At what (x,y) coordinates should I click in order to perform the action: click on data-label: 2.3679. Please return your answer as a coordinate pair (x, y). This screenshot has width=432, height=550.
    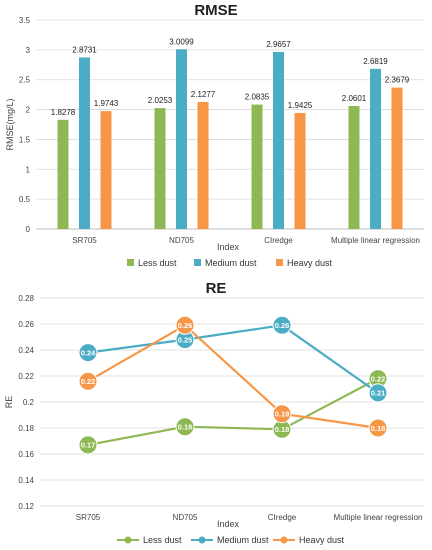
    Looking at the image, I should click on (397, 80).